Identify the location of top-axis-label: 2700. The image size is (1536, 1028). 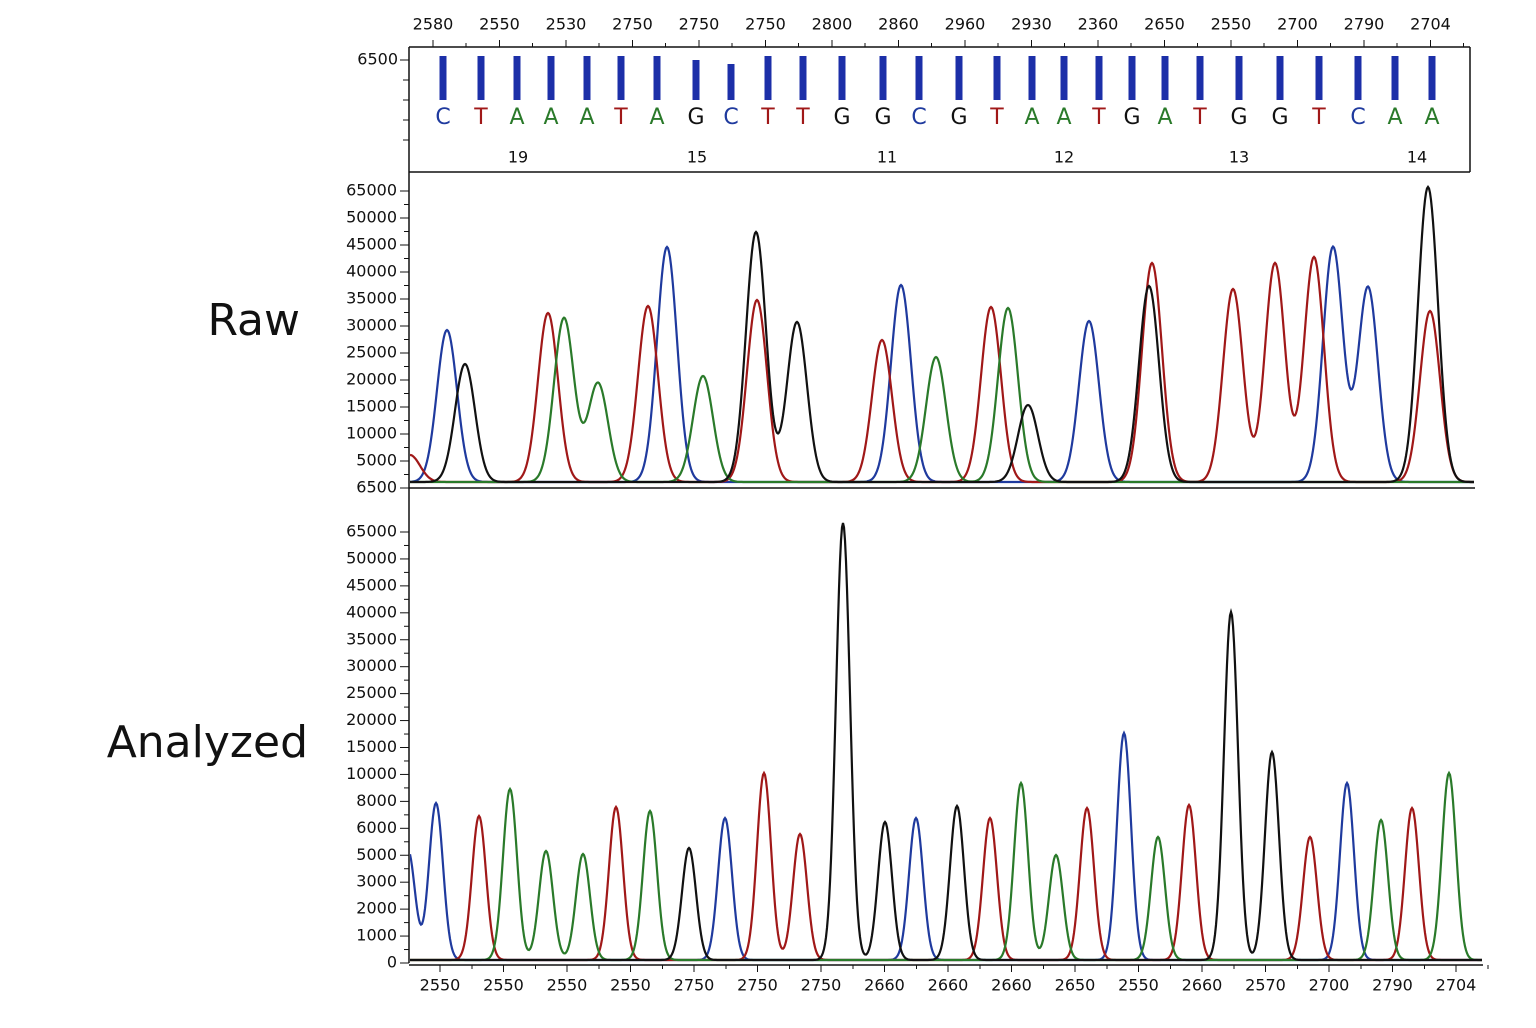
(1297, 24).